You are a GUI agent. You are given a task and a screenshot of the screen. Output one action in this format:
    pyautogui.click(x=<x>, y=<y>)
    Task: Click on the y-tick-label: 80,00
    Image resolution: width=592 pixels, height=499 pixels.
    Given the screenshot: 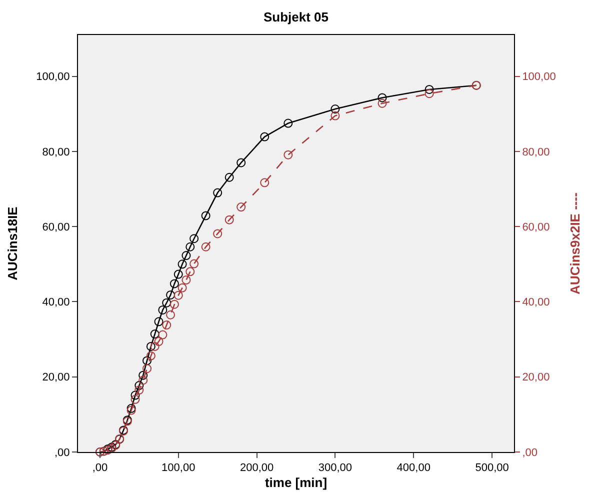 What is the action you would take?
    pyautogui.click(x=56, y=152)
    